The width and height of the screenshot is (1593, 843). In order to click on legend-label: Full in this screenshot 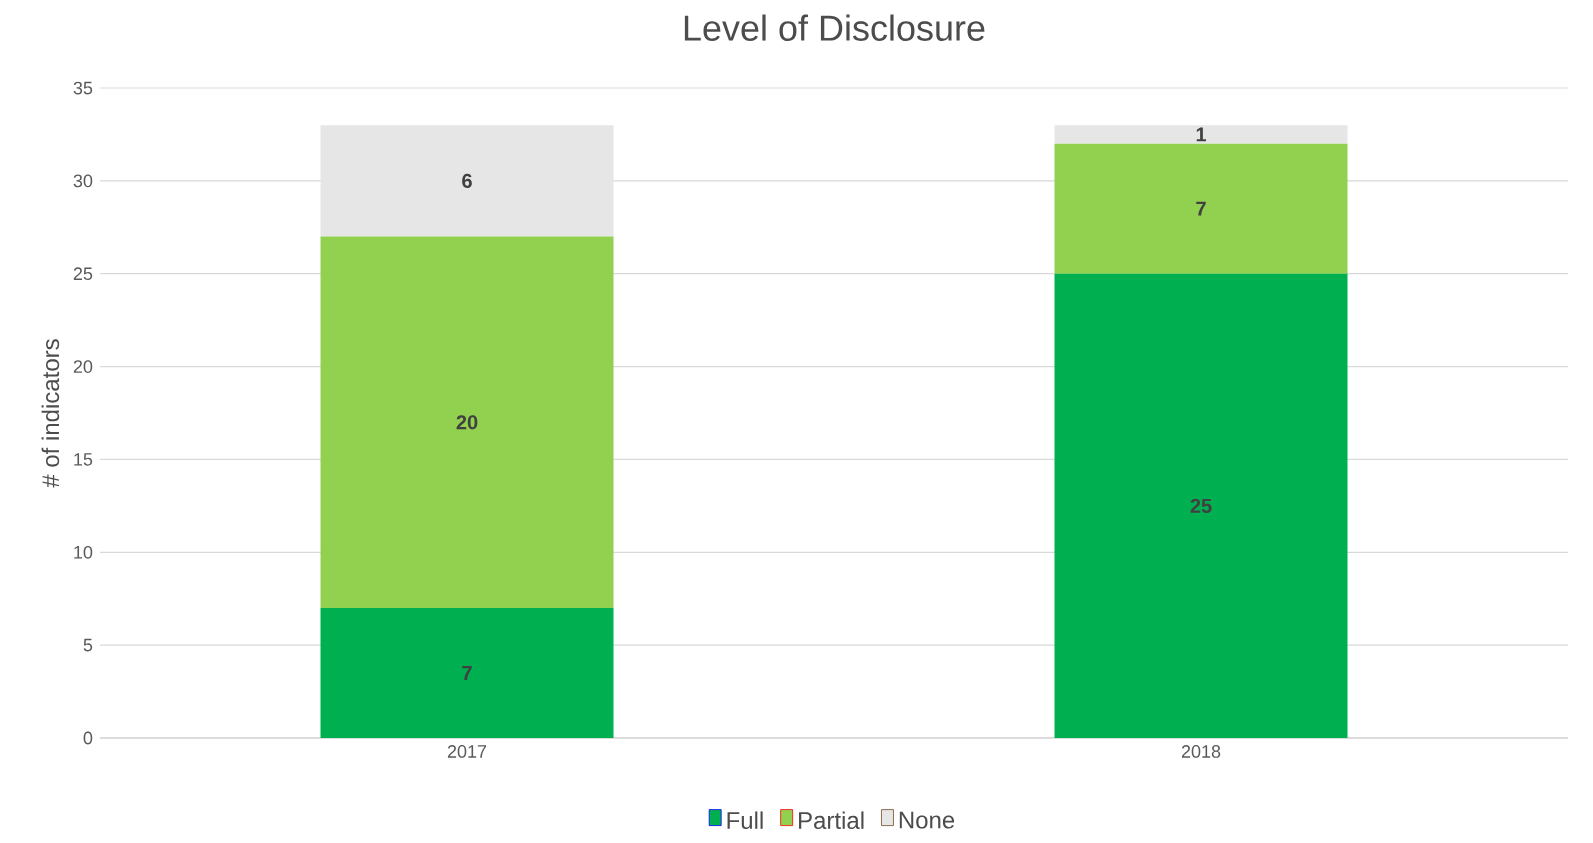, I will do `click(745, 820)`.